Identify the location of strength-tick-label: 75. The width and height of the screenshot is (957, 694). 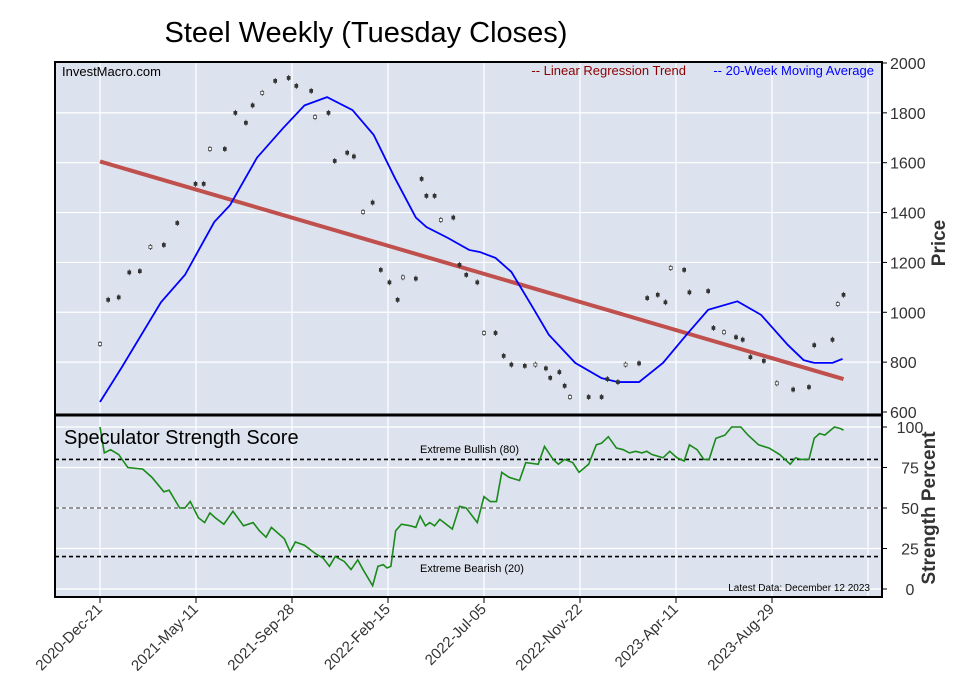
(910, 469).